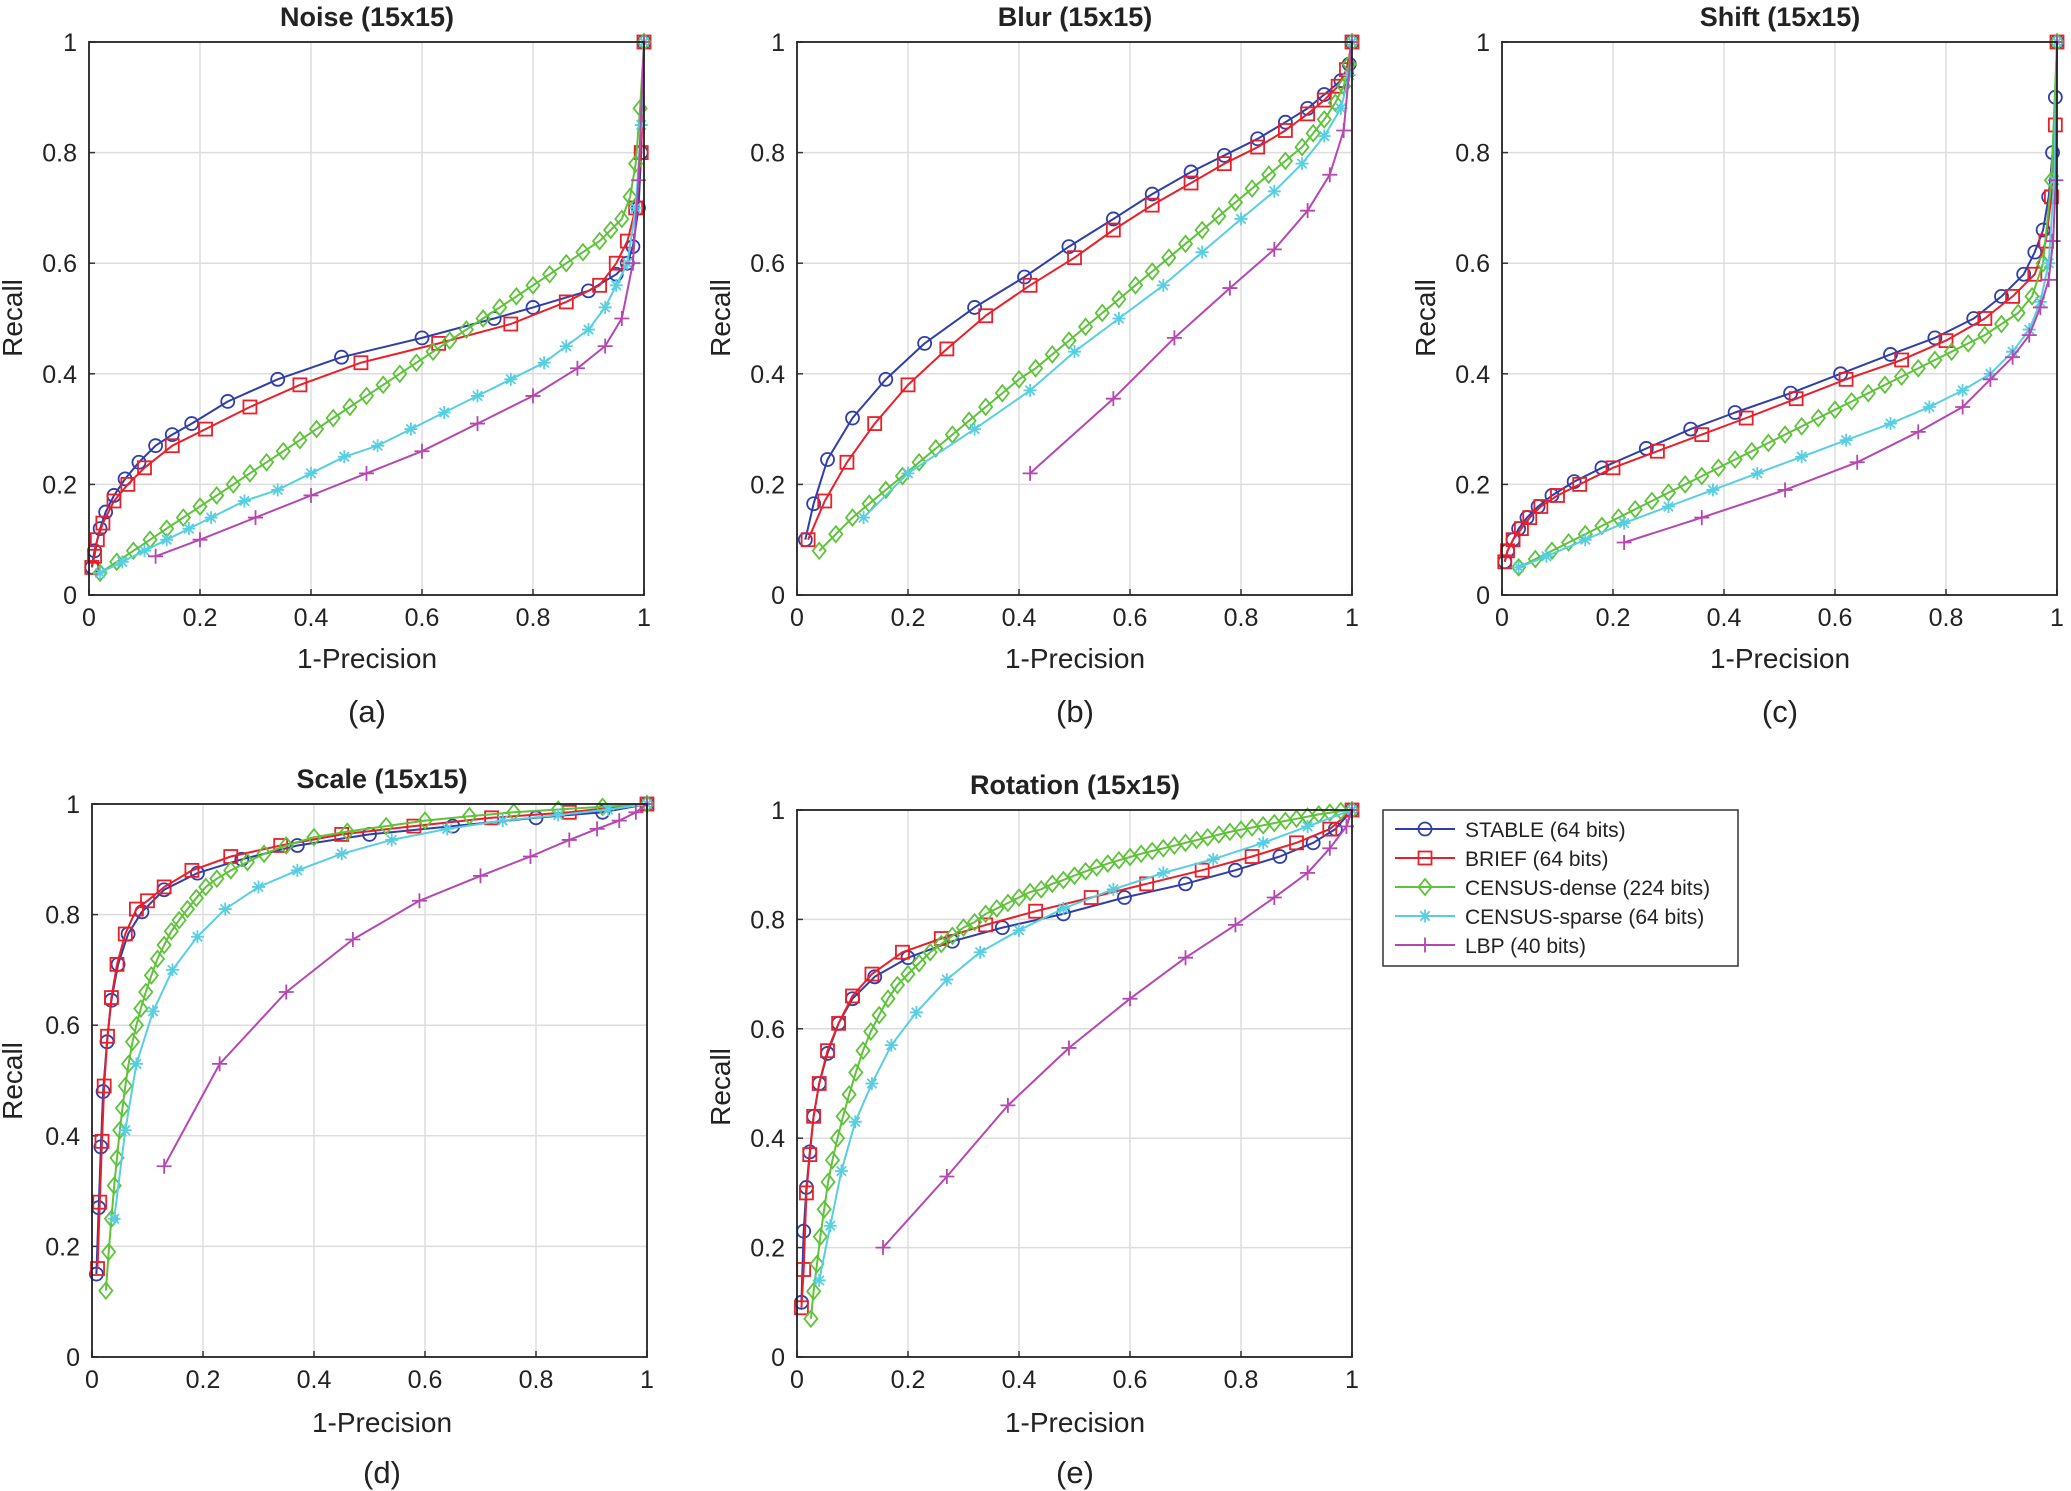 This screenshot has width=2071, height=1491. Describe the element at coordinates (2057, 618) in the screenshot. I see `x-tick-label: 1` at that location.